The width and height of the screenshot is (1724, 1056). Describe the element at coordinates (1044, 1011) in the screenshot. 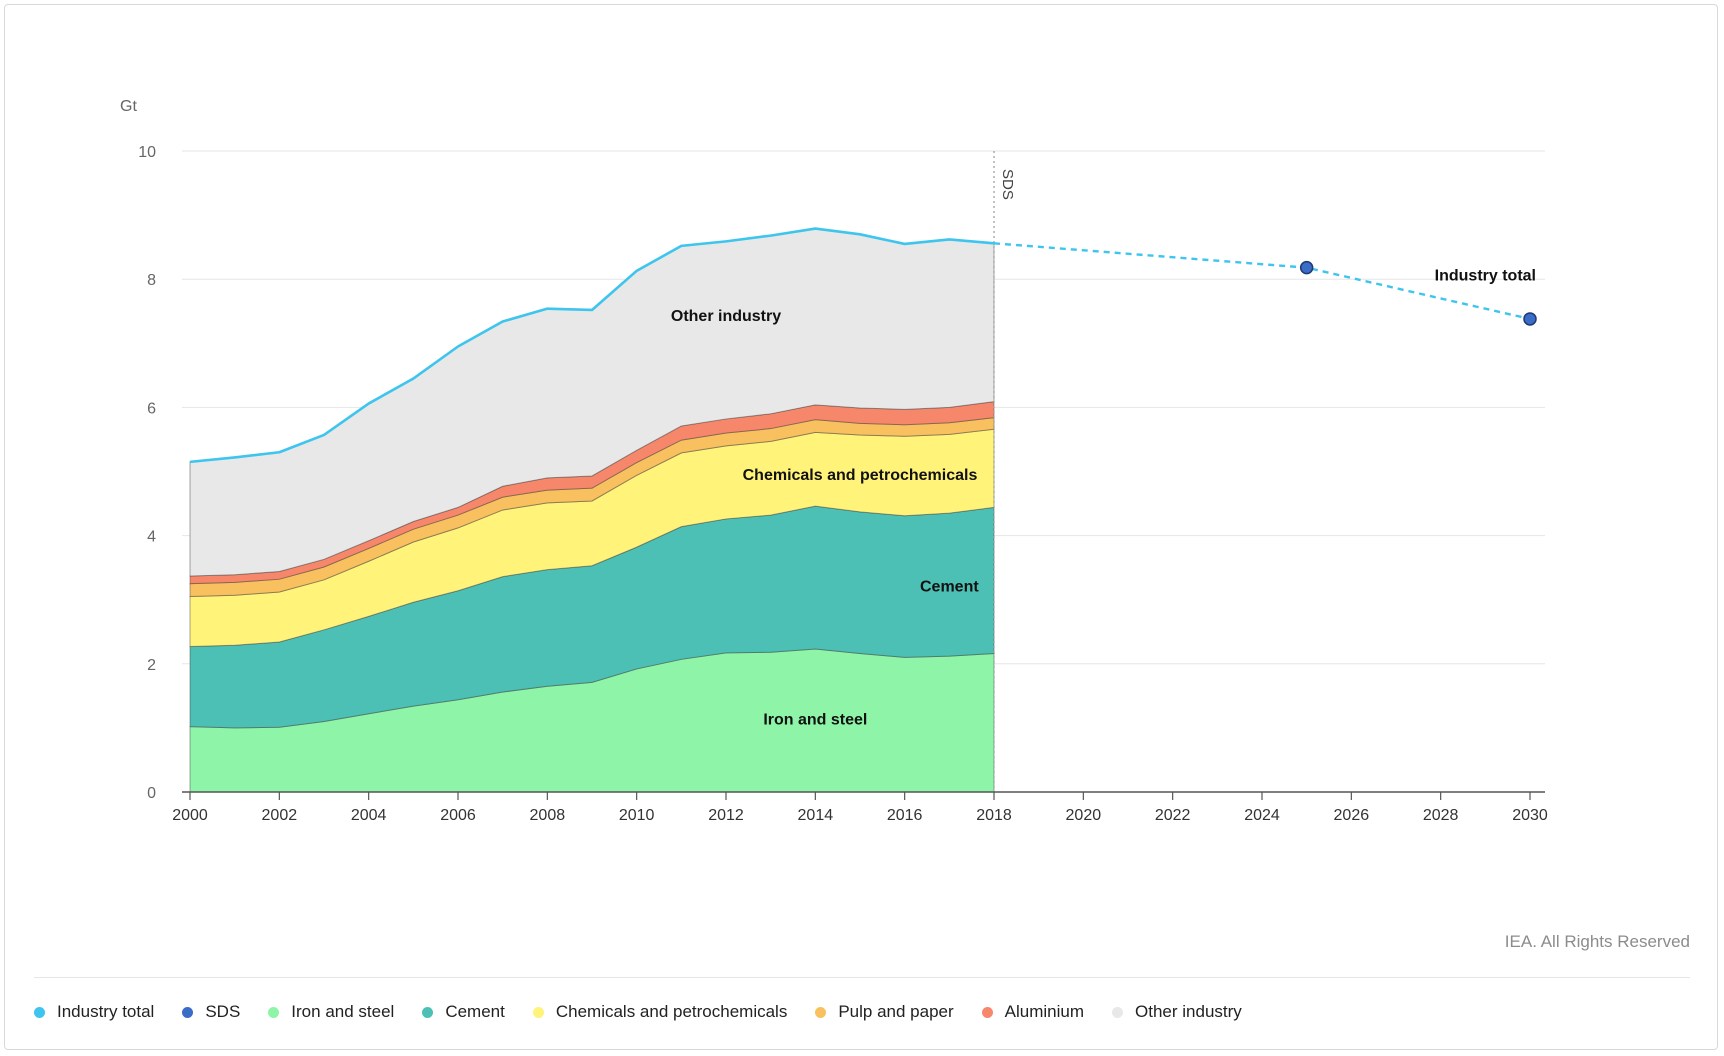

I see `legend-label: Aluminium` at that location.